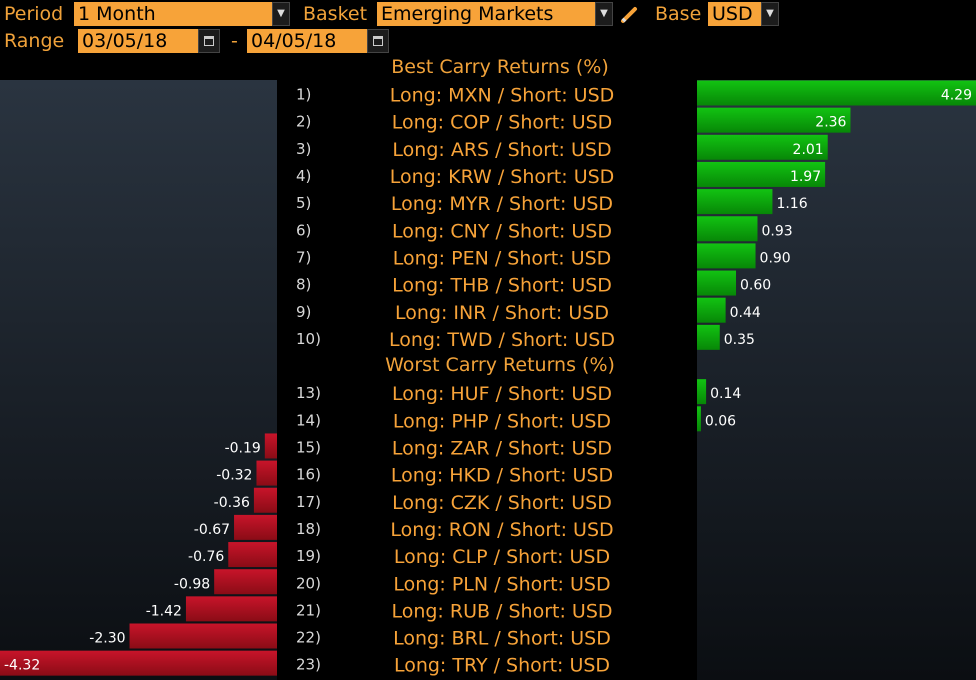  I want to click on period-select: 1 Month, so click(173, 14).